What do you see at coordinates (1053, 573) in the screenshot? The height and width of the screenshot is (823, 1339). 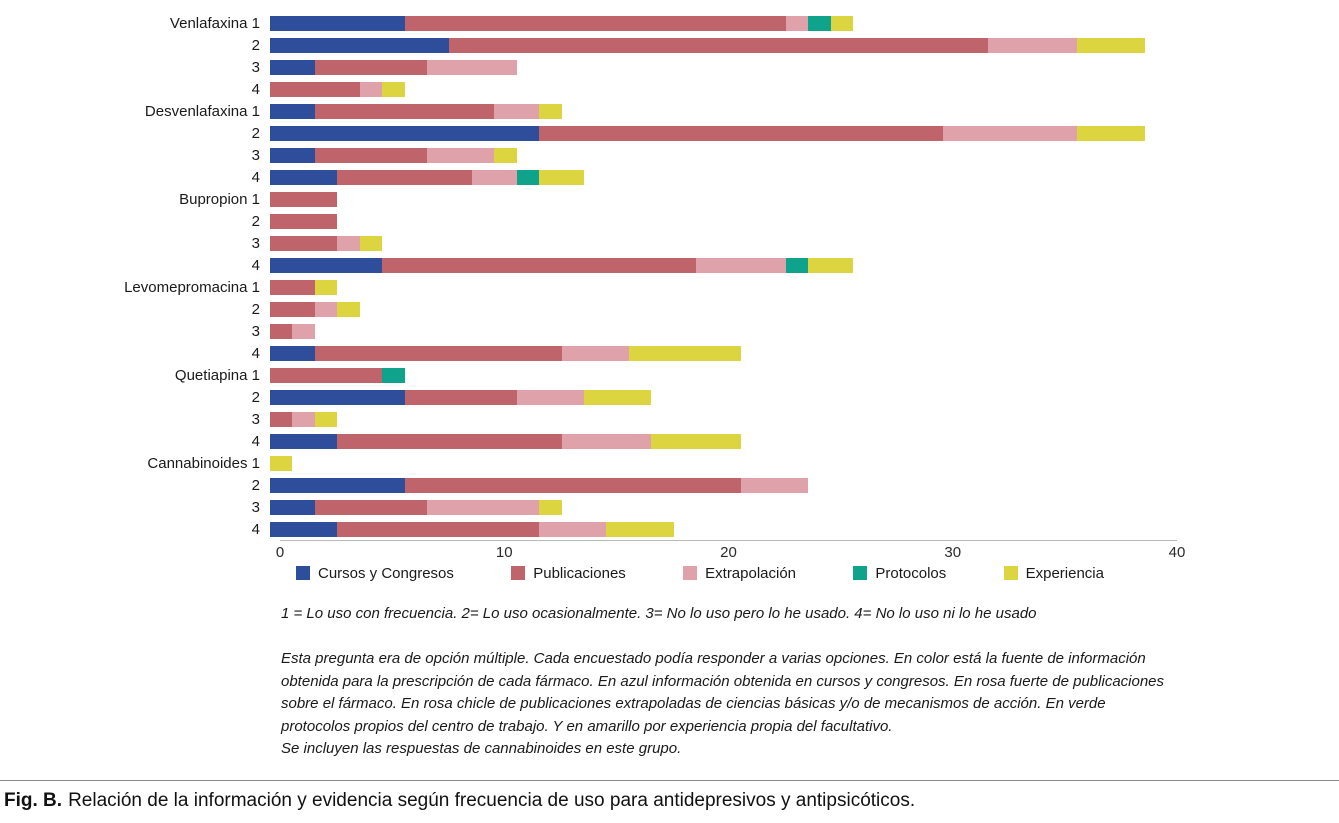 I see `legend-item: Experiencia` at bounding box center [1053, 573].